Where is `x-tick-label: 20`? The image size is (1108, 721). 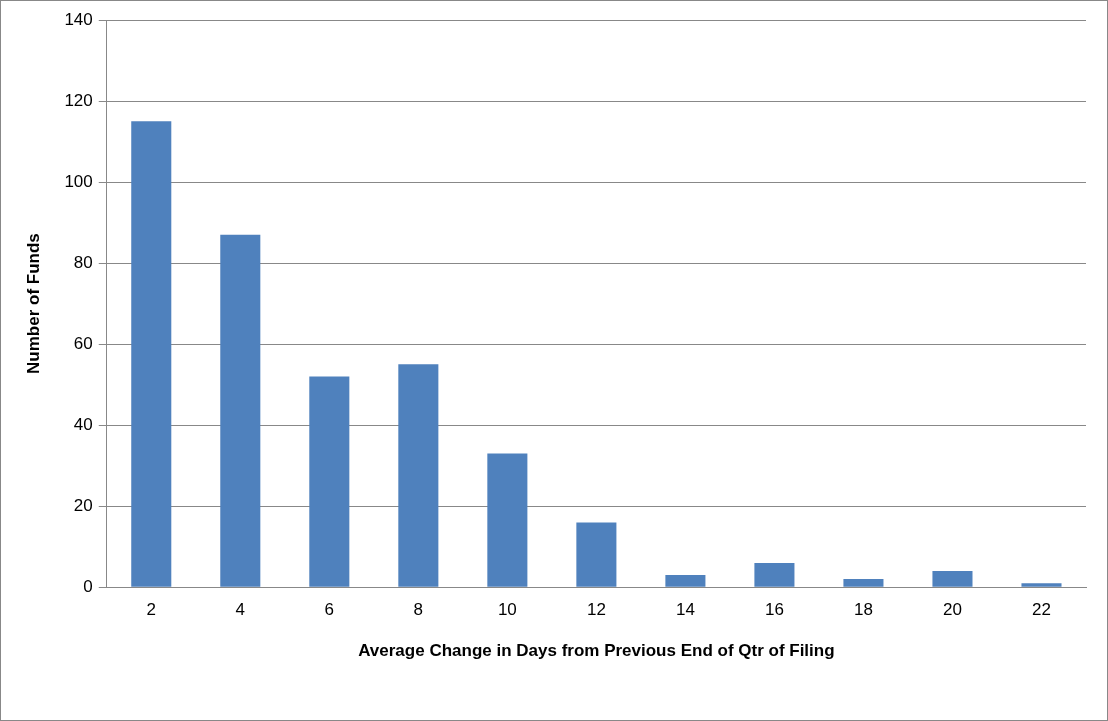
x-tick-label: 20 is located at coordinates (952, 610).